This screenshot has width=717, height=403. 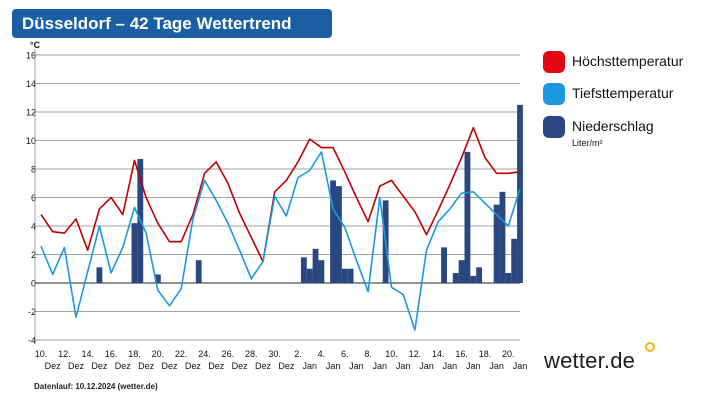 I want to click on x-tick-day-label: 4., so click(x=322, y=354).